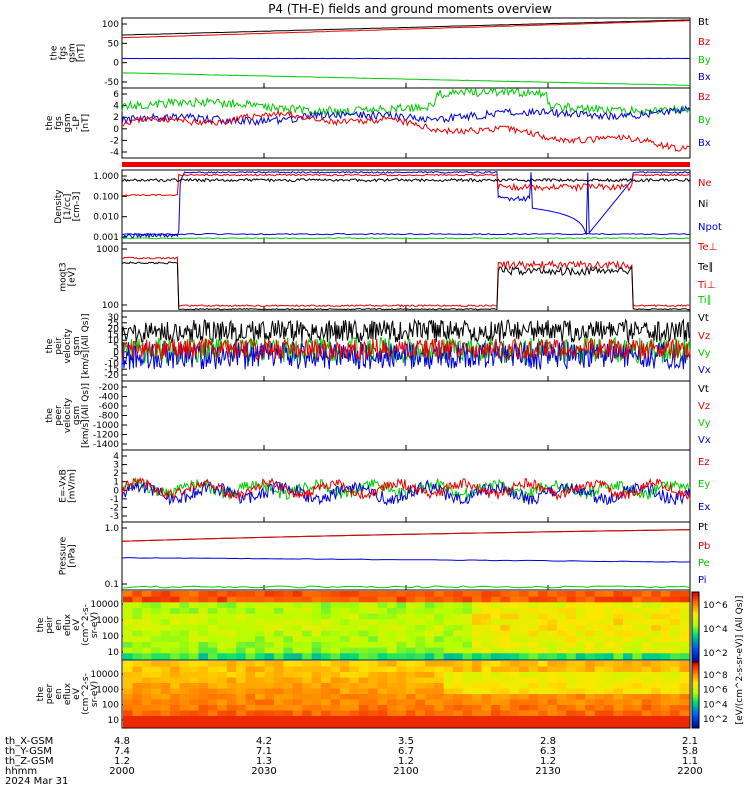  Describe the element at coordinates (77, 207) in the screenshot. I see `y-axis-label: [cm-3]` at that location.